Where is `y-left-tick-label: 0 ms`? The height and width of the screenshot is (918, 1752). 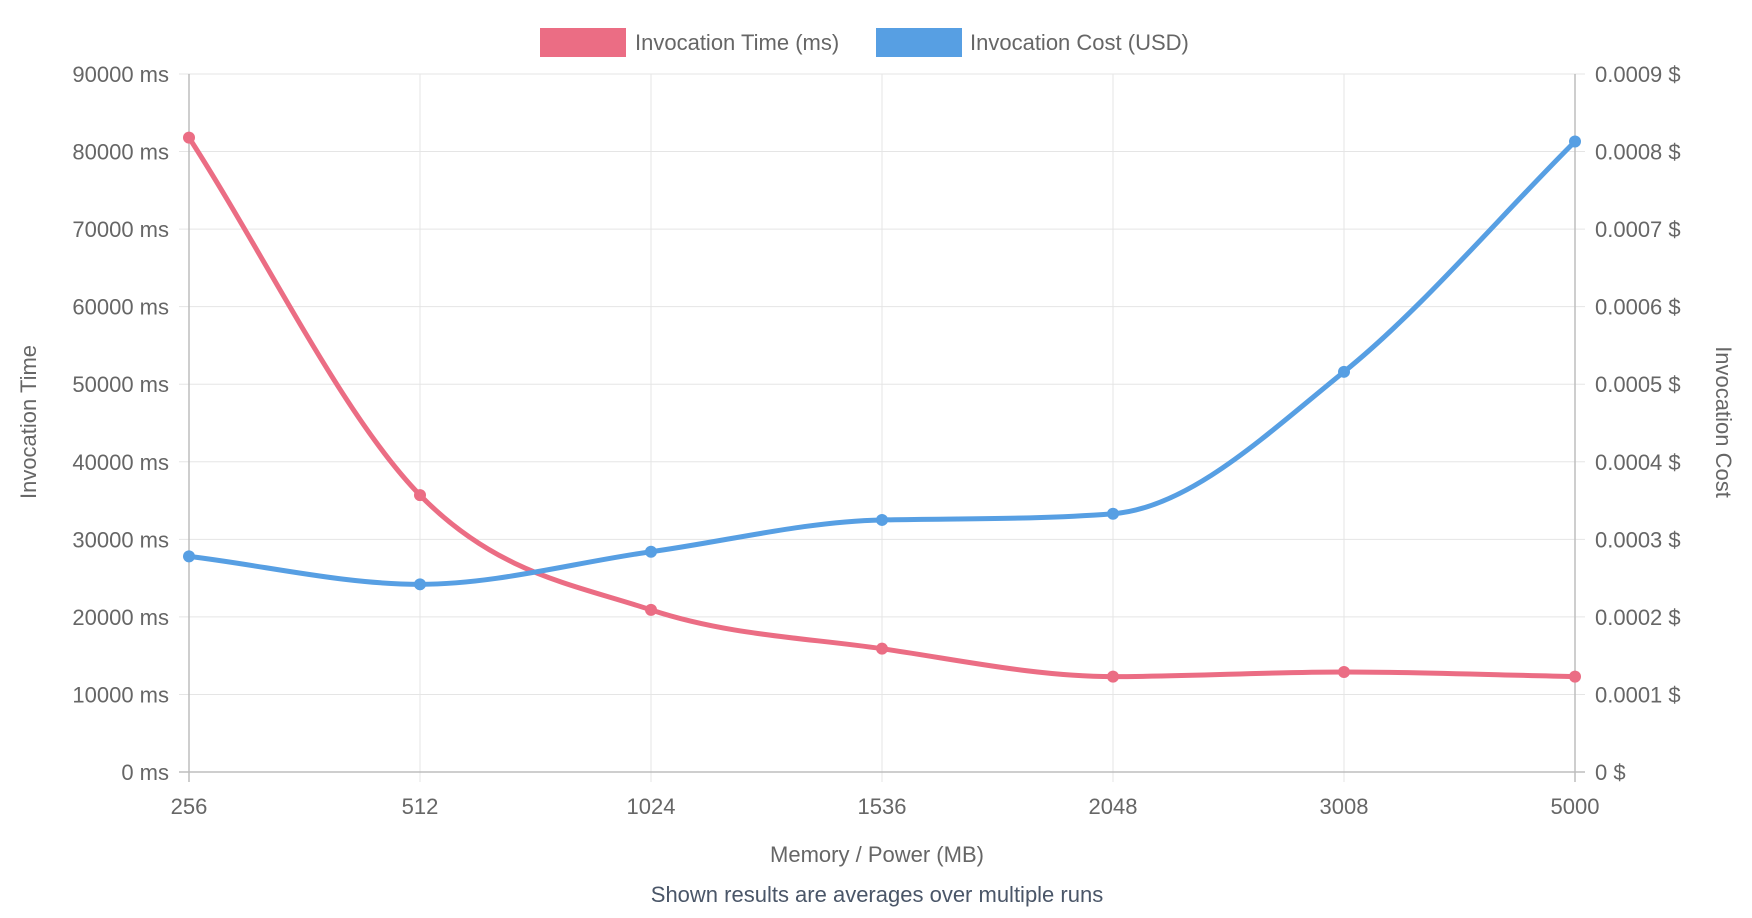
y-left-tick-label: 0 ms is located at coordinates (145, 772).